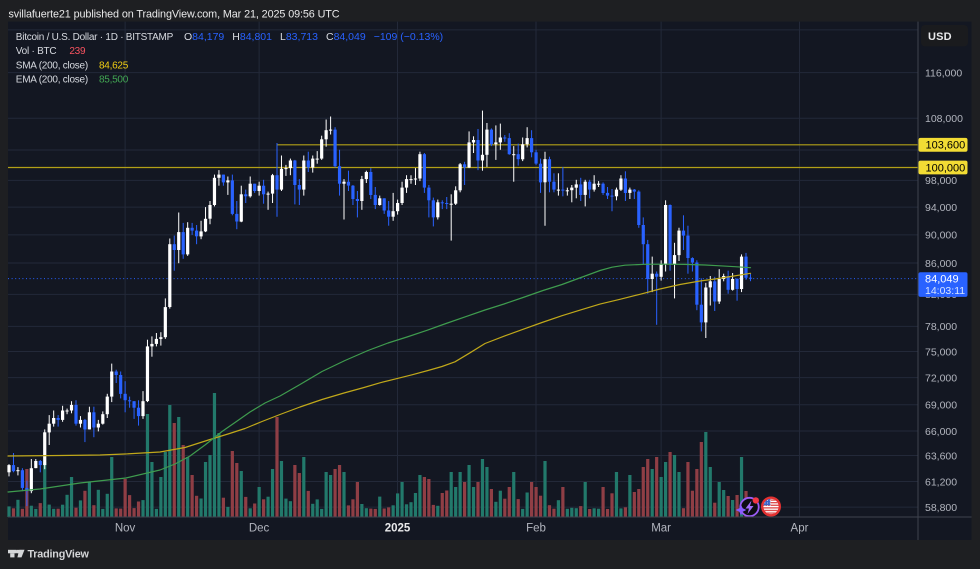  Describe the element at coordinates (941, 236) in the screenshot. I see `svg-text: 90,000` at that location.